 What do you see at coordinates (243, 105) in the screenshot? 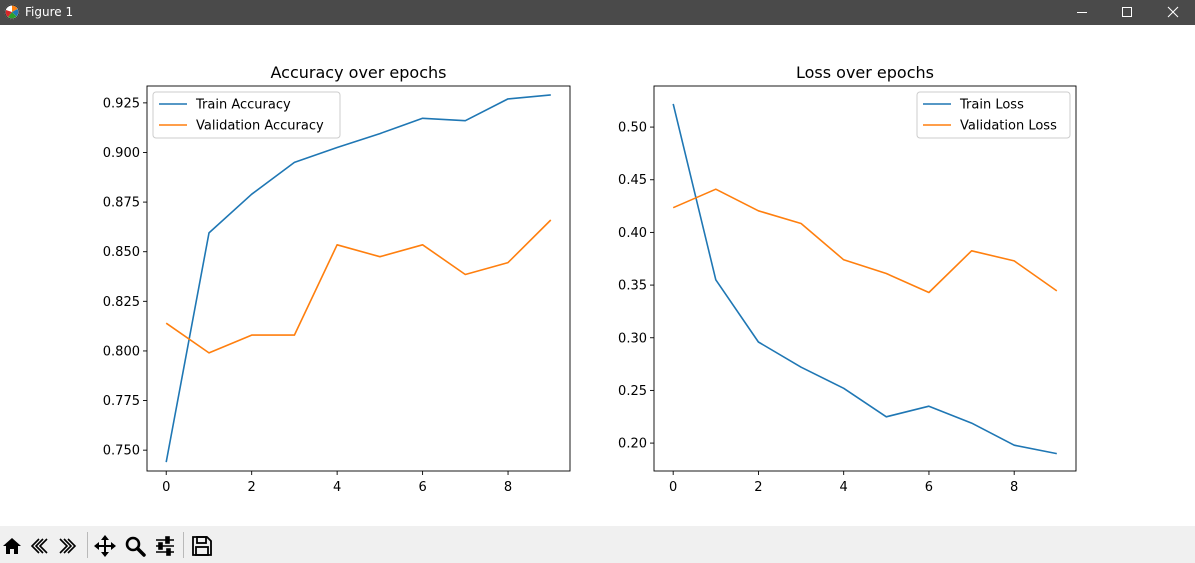
I see `legend-entry: Train Accuracy` at bounding box center [243, 105].